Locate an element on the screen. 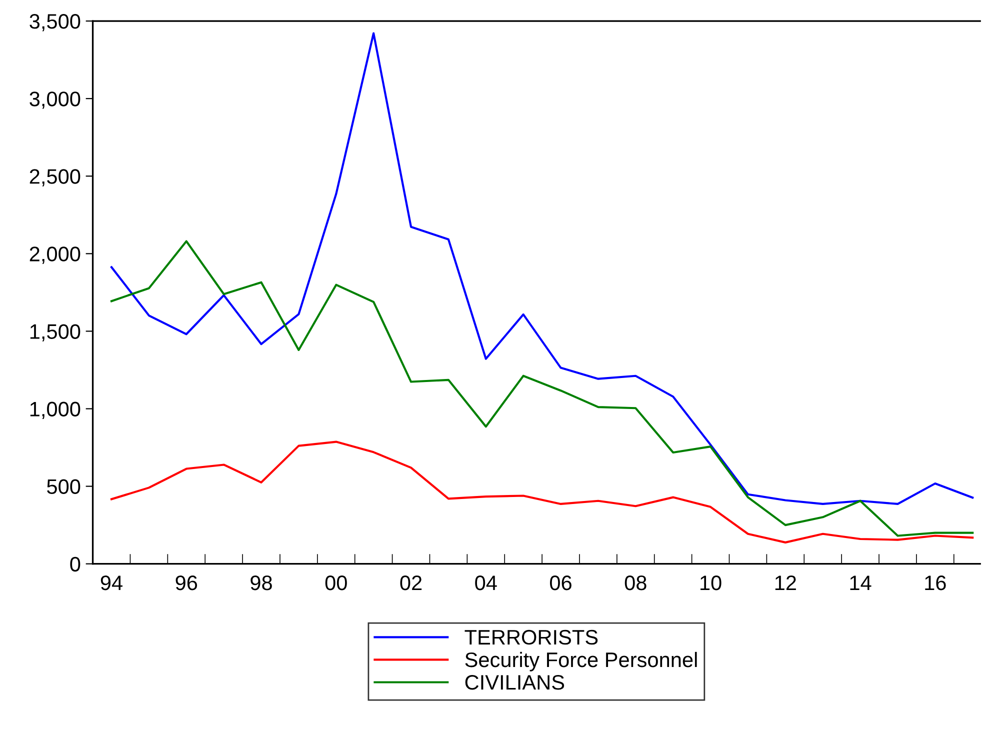 The height and width of the screenshot is (738, 987). y-tick-label: 500 is located at coordinates (63, 486).